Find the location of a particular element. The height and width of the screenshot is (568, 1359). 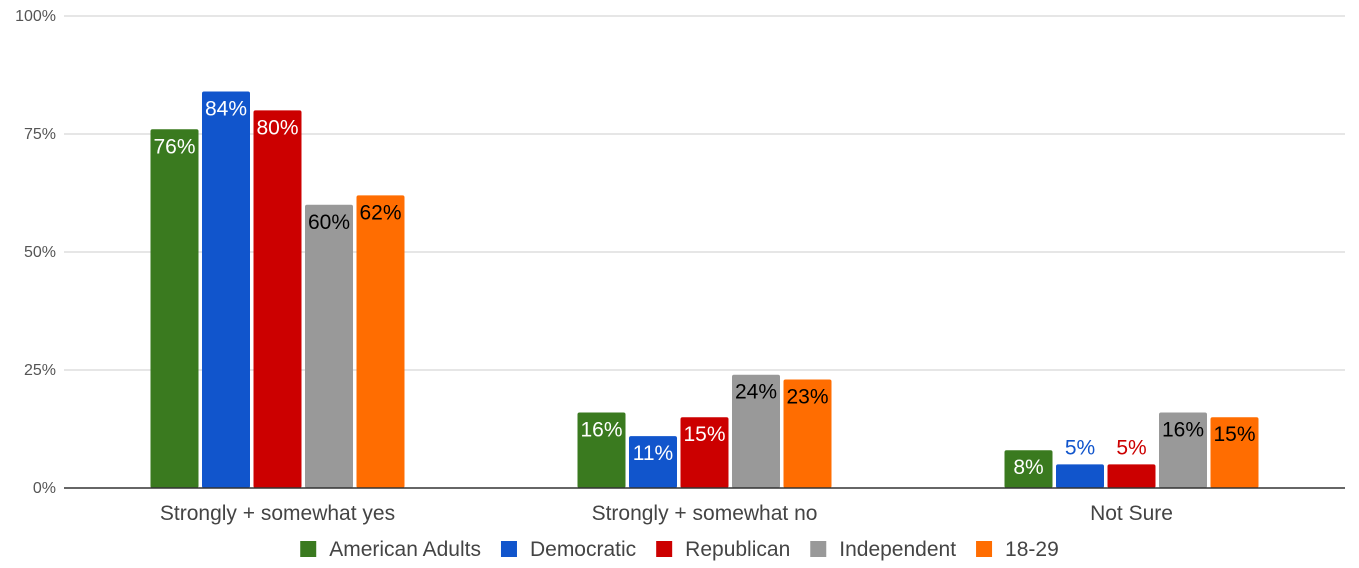

y-axis: 0% 25% 50% 75% 100% is located at coordinates (35, 252).